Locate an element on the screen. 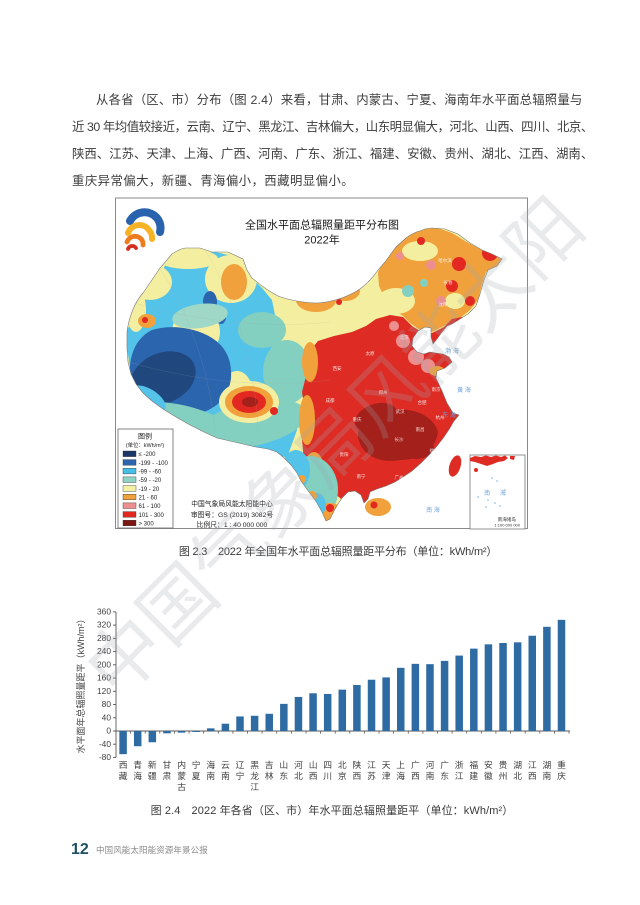 The width and height of the screenshot is (640, 905). svg-text: 280 is located at coordinates (104, 638).